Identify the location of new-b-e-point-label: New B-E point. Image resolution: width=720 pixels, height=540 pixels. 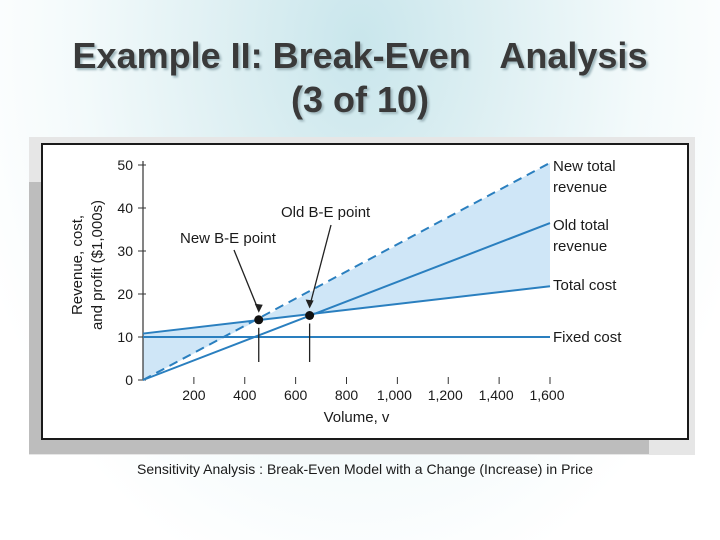
(228, 238).